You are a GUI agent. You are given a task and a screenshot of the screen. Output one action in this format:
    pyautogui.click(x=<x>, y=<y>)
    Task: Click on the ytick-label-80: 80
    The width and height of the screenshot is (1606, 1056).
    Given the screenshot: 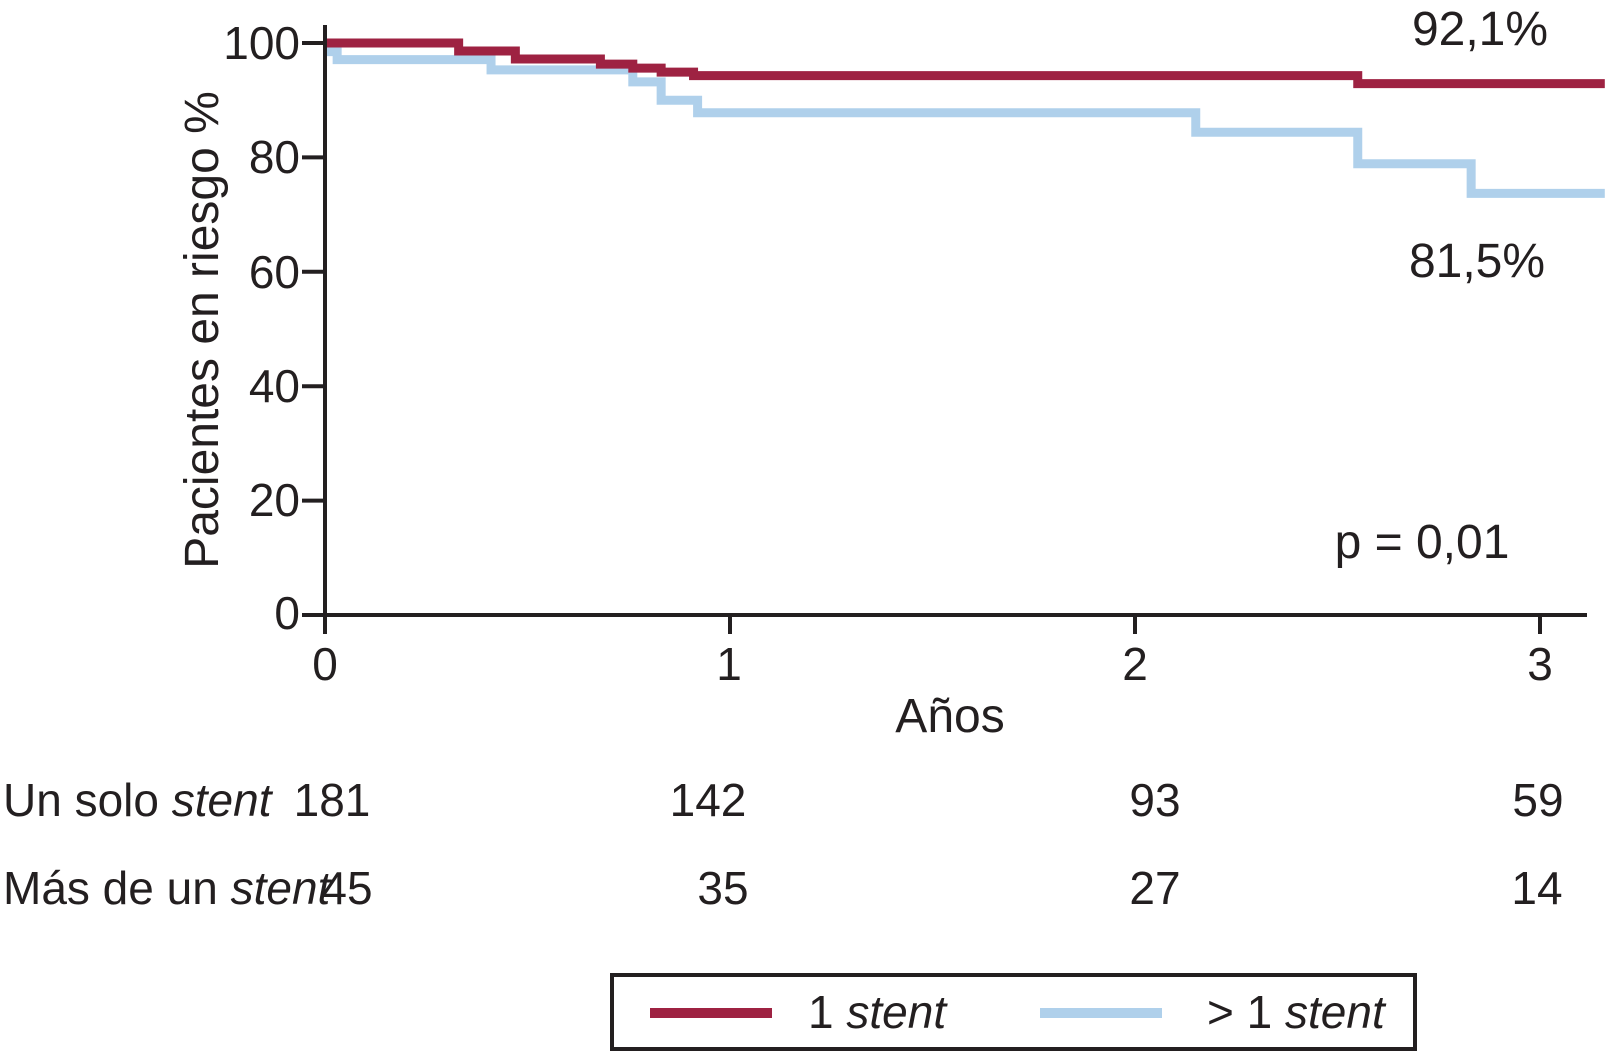 What is the action you would take?
    pyautogui.click(x=274, y=157)
    